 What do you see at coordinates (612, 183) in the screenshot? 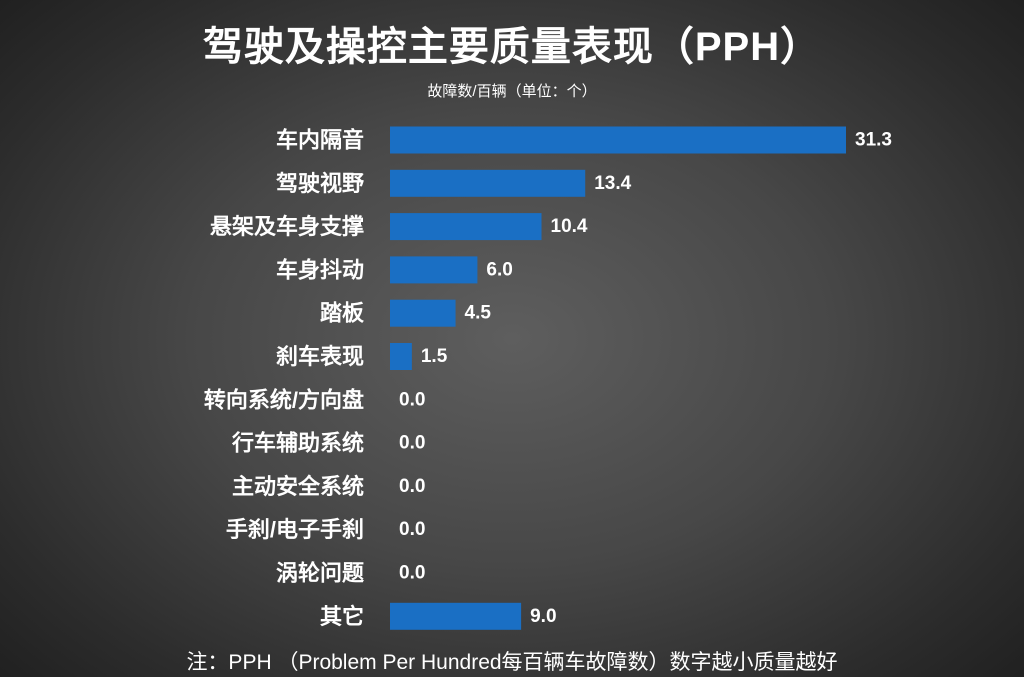
I see `value-label: 13.4` at bounding box center [612, 183].